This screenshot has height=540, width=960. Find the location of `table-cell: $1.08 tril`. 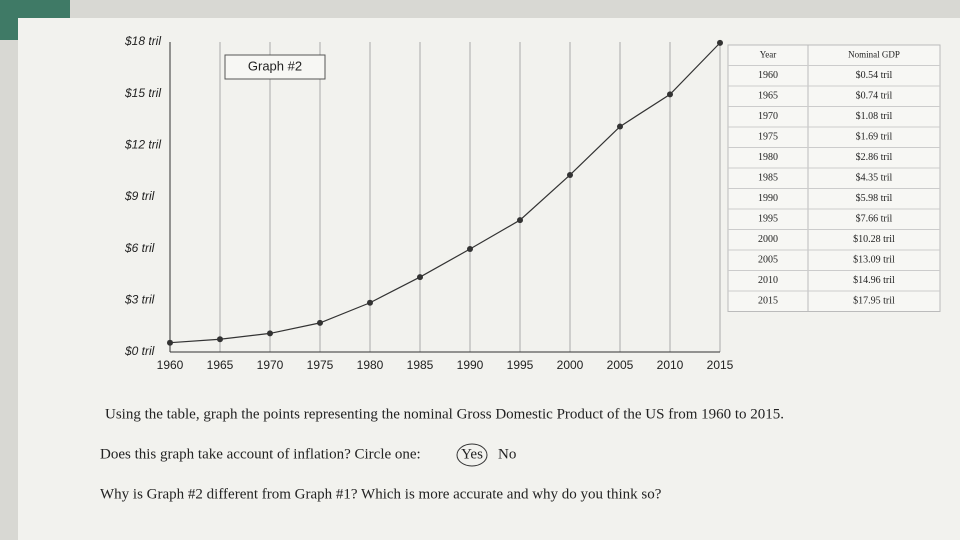

table-cell: $1.08 tril is located at coordinates (874, 116).